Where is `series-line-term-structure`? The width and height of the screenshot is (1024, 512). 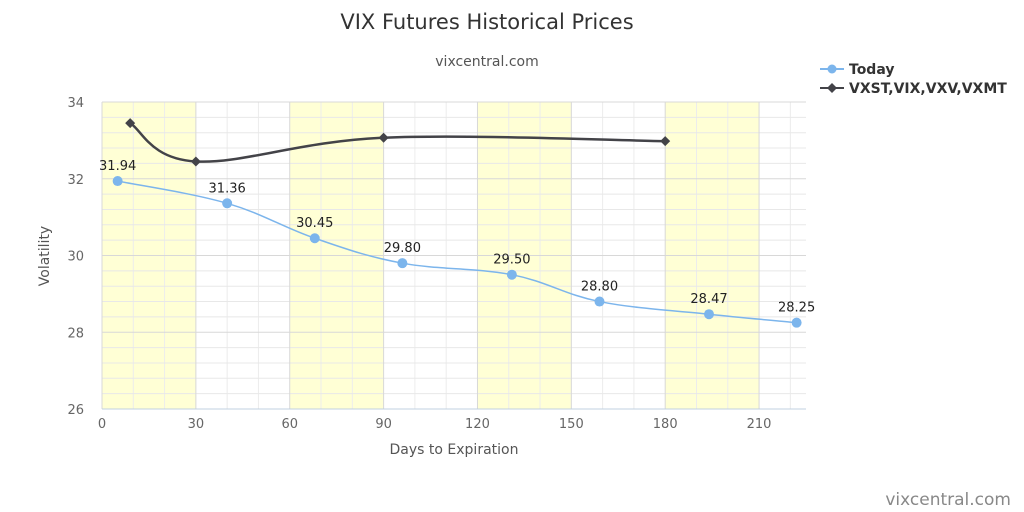 series-line-term-structure is located at coordinates (397, 142).